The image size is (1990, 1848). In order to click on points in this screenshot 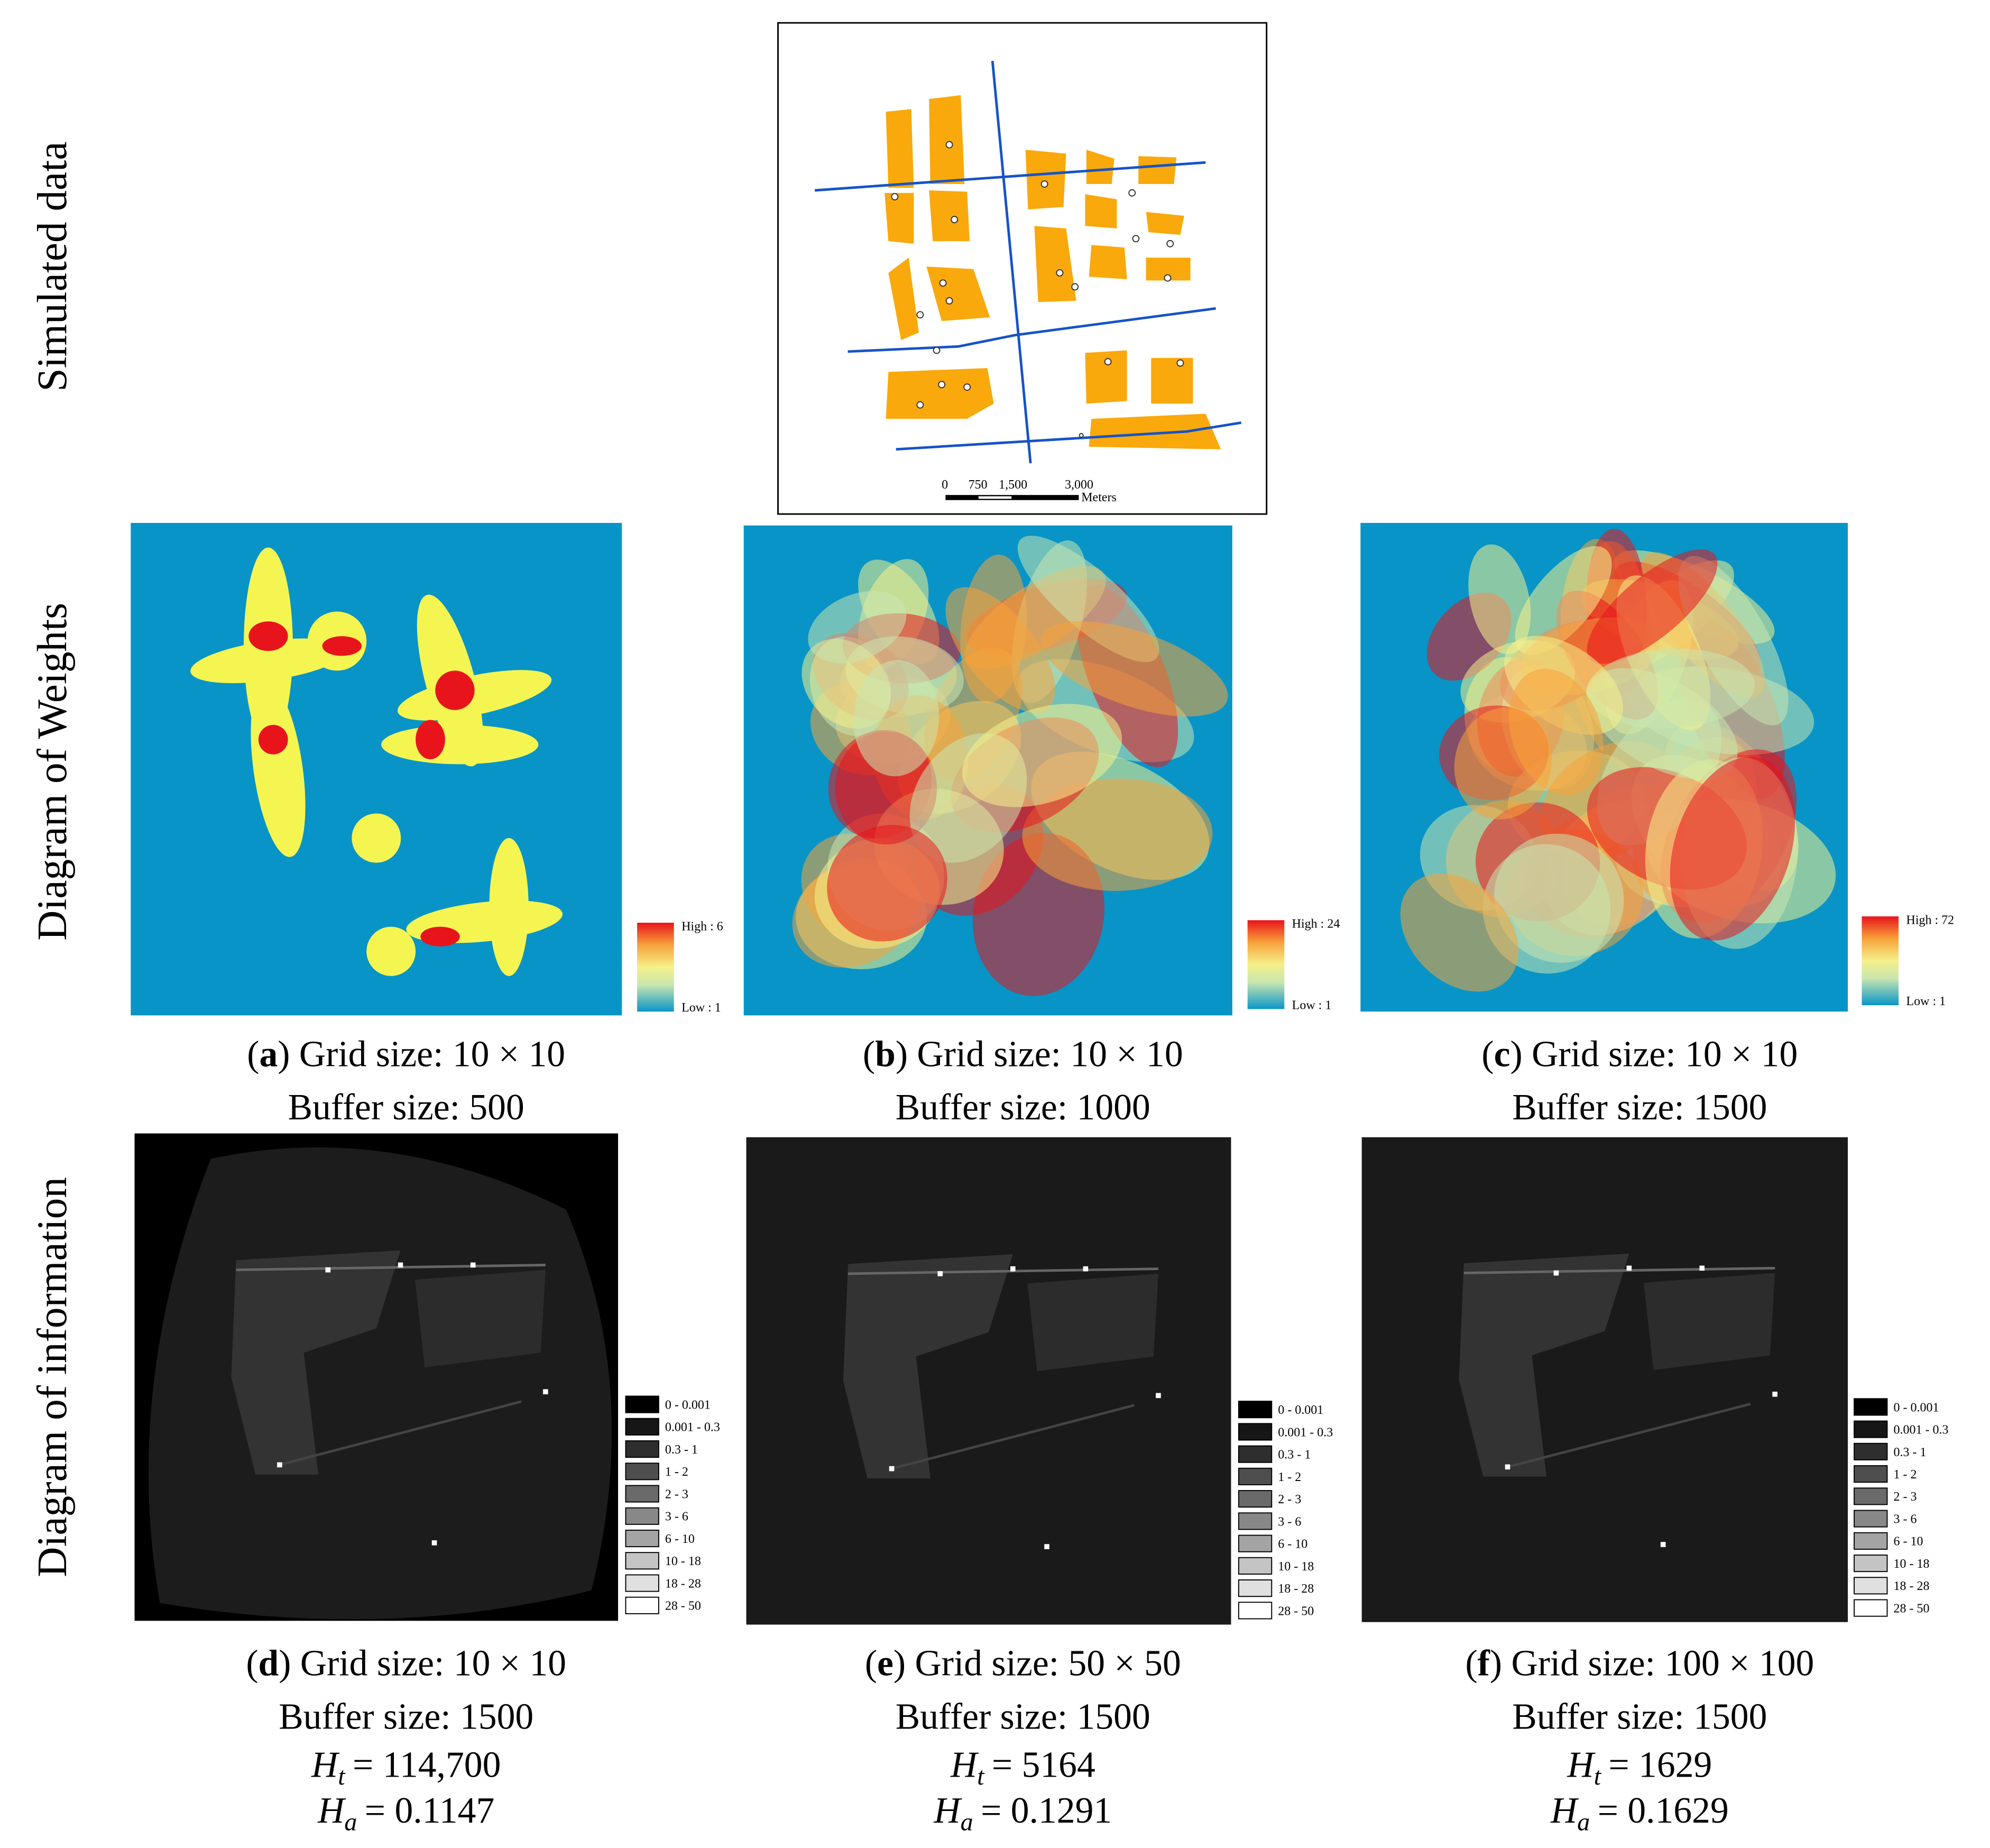, I will do `click(1037, 289)`.